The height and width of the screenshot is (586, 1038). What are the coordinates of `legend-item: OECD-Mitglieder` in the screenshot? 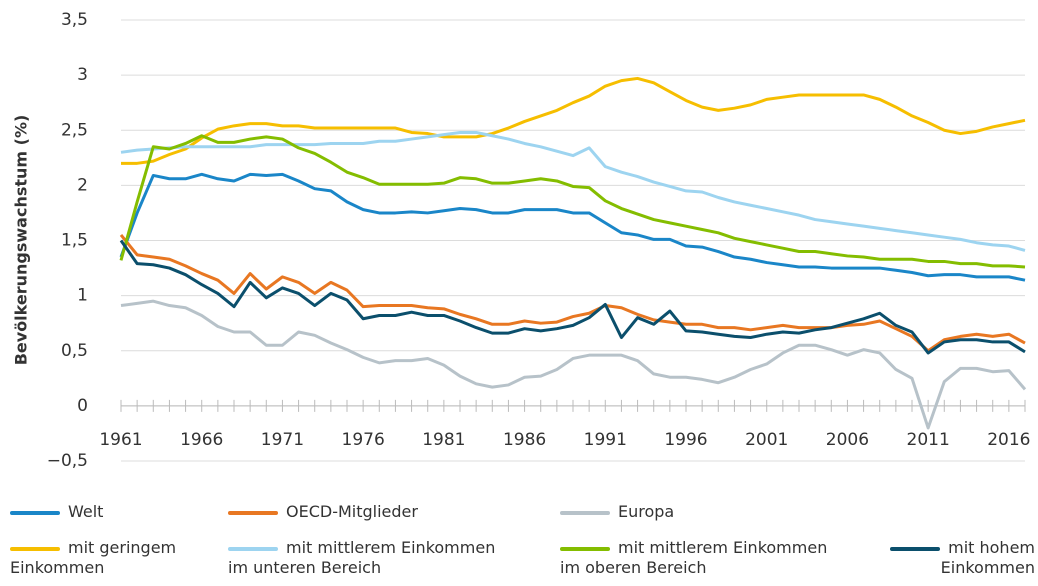 It's located at (335, 512).